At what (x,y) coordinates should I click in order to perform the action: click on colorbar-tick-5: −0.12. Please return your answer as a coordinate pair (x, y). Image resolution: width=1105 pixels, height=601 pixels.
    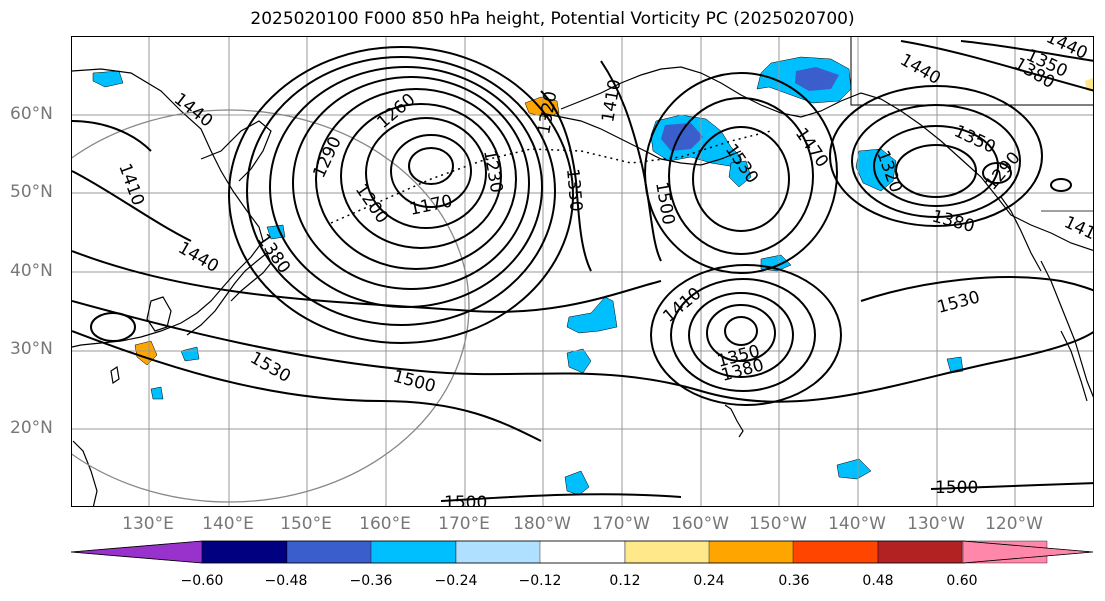
    Looking at the image, I should click on (540, 581).